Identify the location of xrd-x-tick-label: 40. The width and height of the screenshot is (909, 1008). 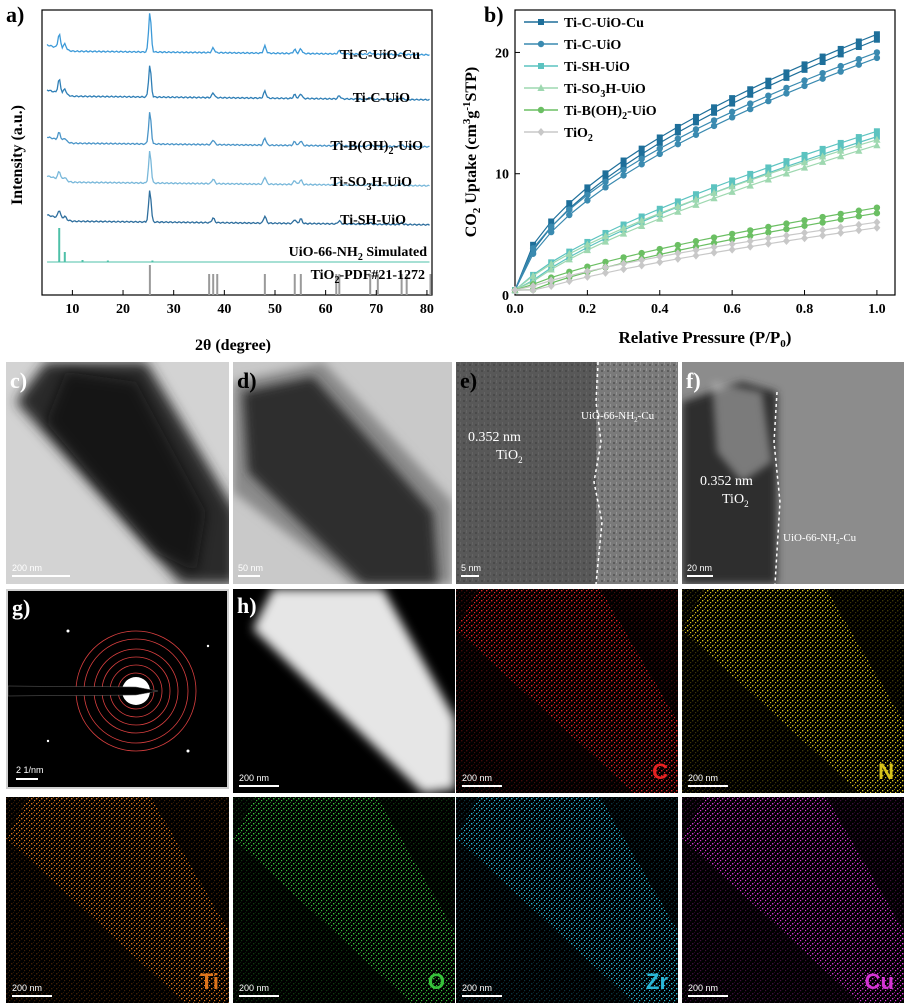
(224, 309).